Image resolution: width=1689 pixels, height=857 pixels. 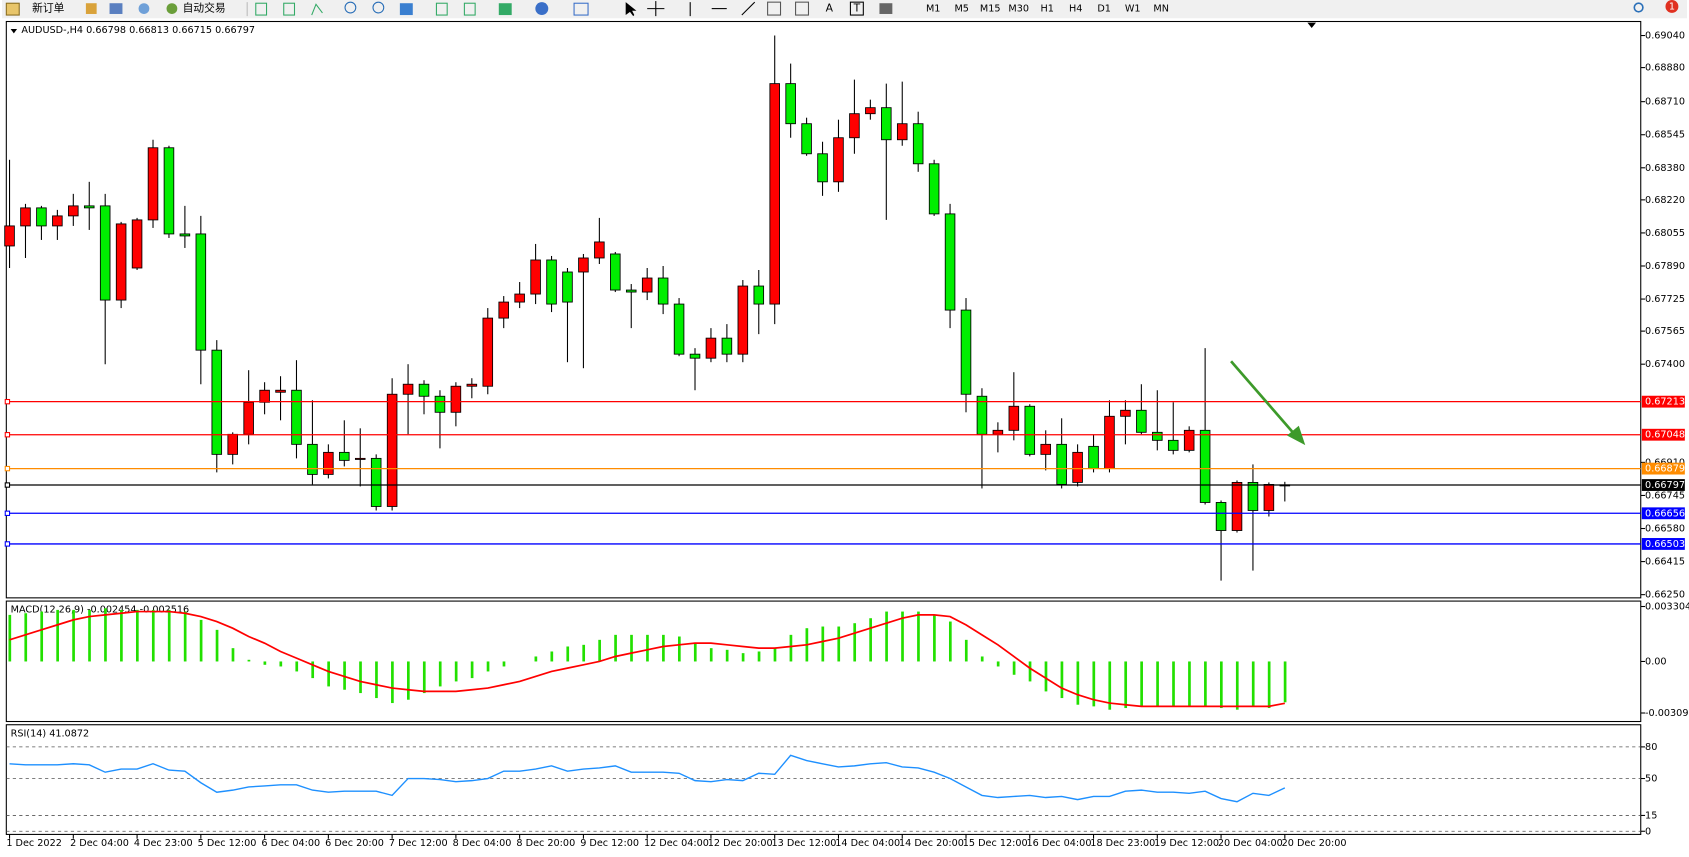 I want to click on y-tick-label: 0.68380, so click(x=1665, y=168).